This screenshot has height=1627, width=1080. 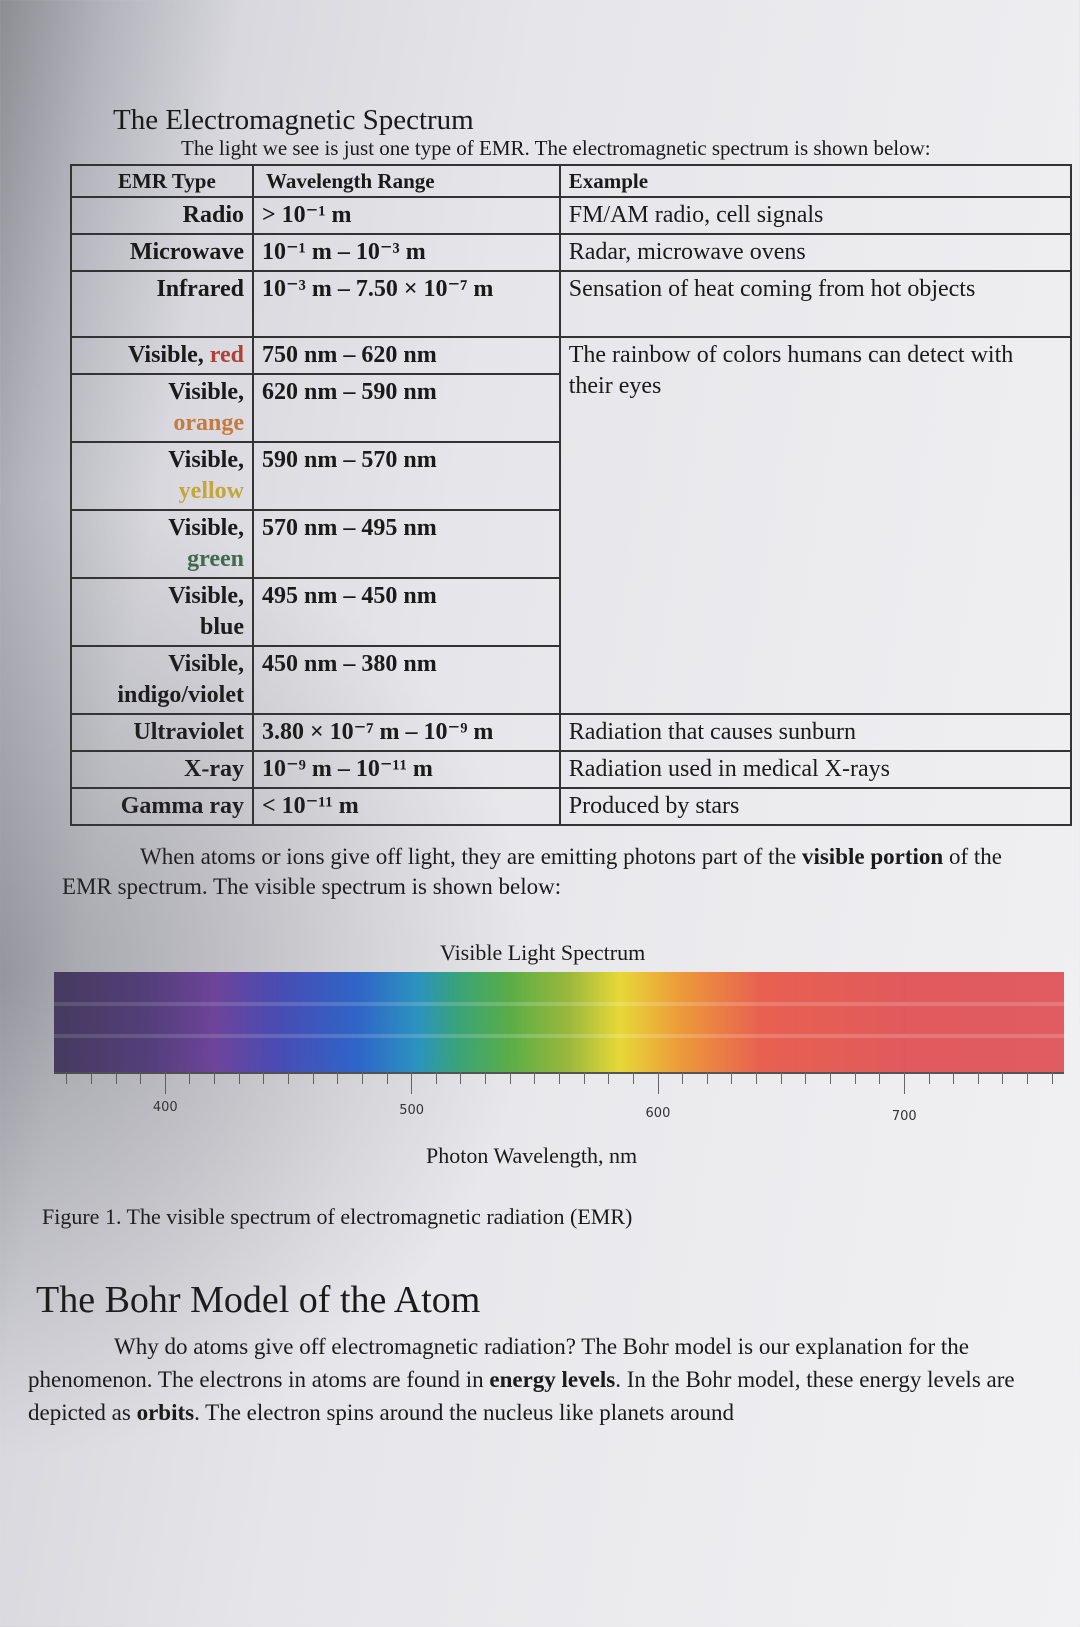 What do you see at coordinates (180, 695) in the screenshot?
I see `color-word-indigo-violet: indigo/violet` at bounding box center [180, 695].